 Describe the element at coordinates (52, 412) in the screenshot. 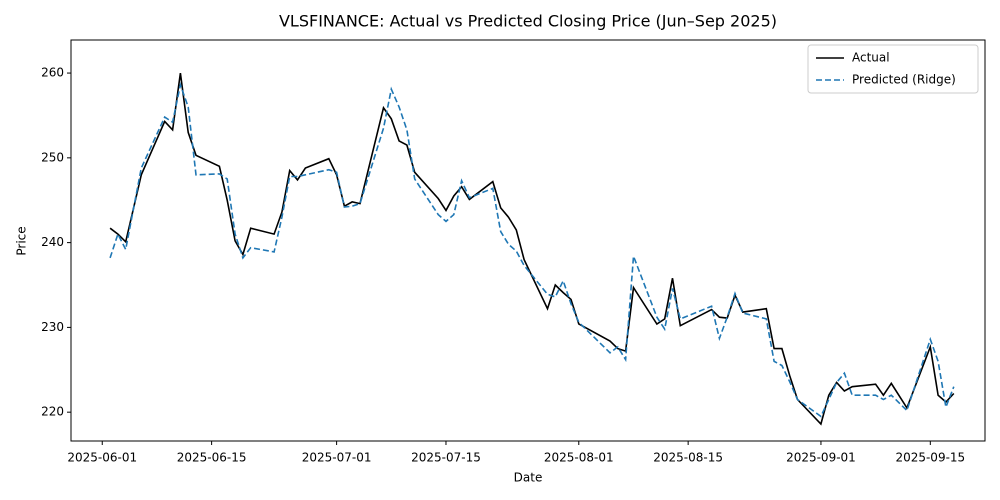

I see `y-tick-label: 220` at that location.